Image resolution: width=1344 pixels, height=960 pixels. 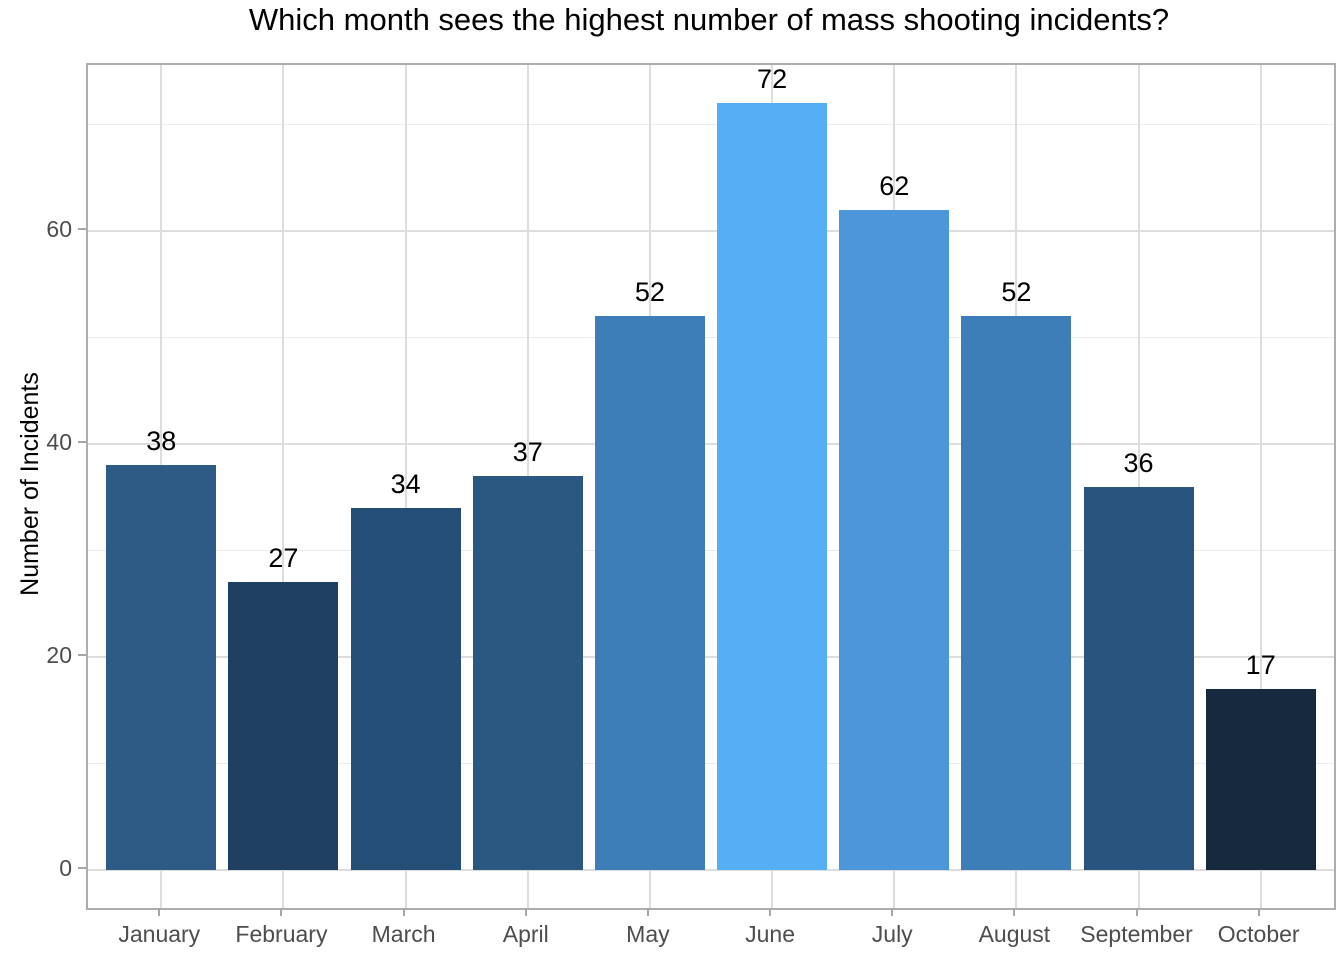 I want to click on x-axis-label-june: June, so click(x=770, y=934).